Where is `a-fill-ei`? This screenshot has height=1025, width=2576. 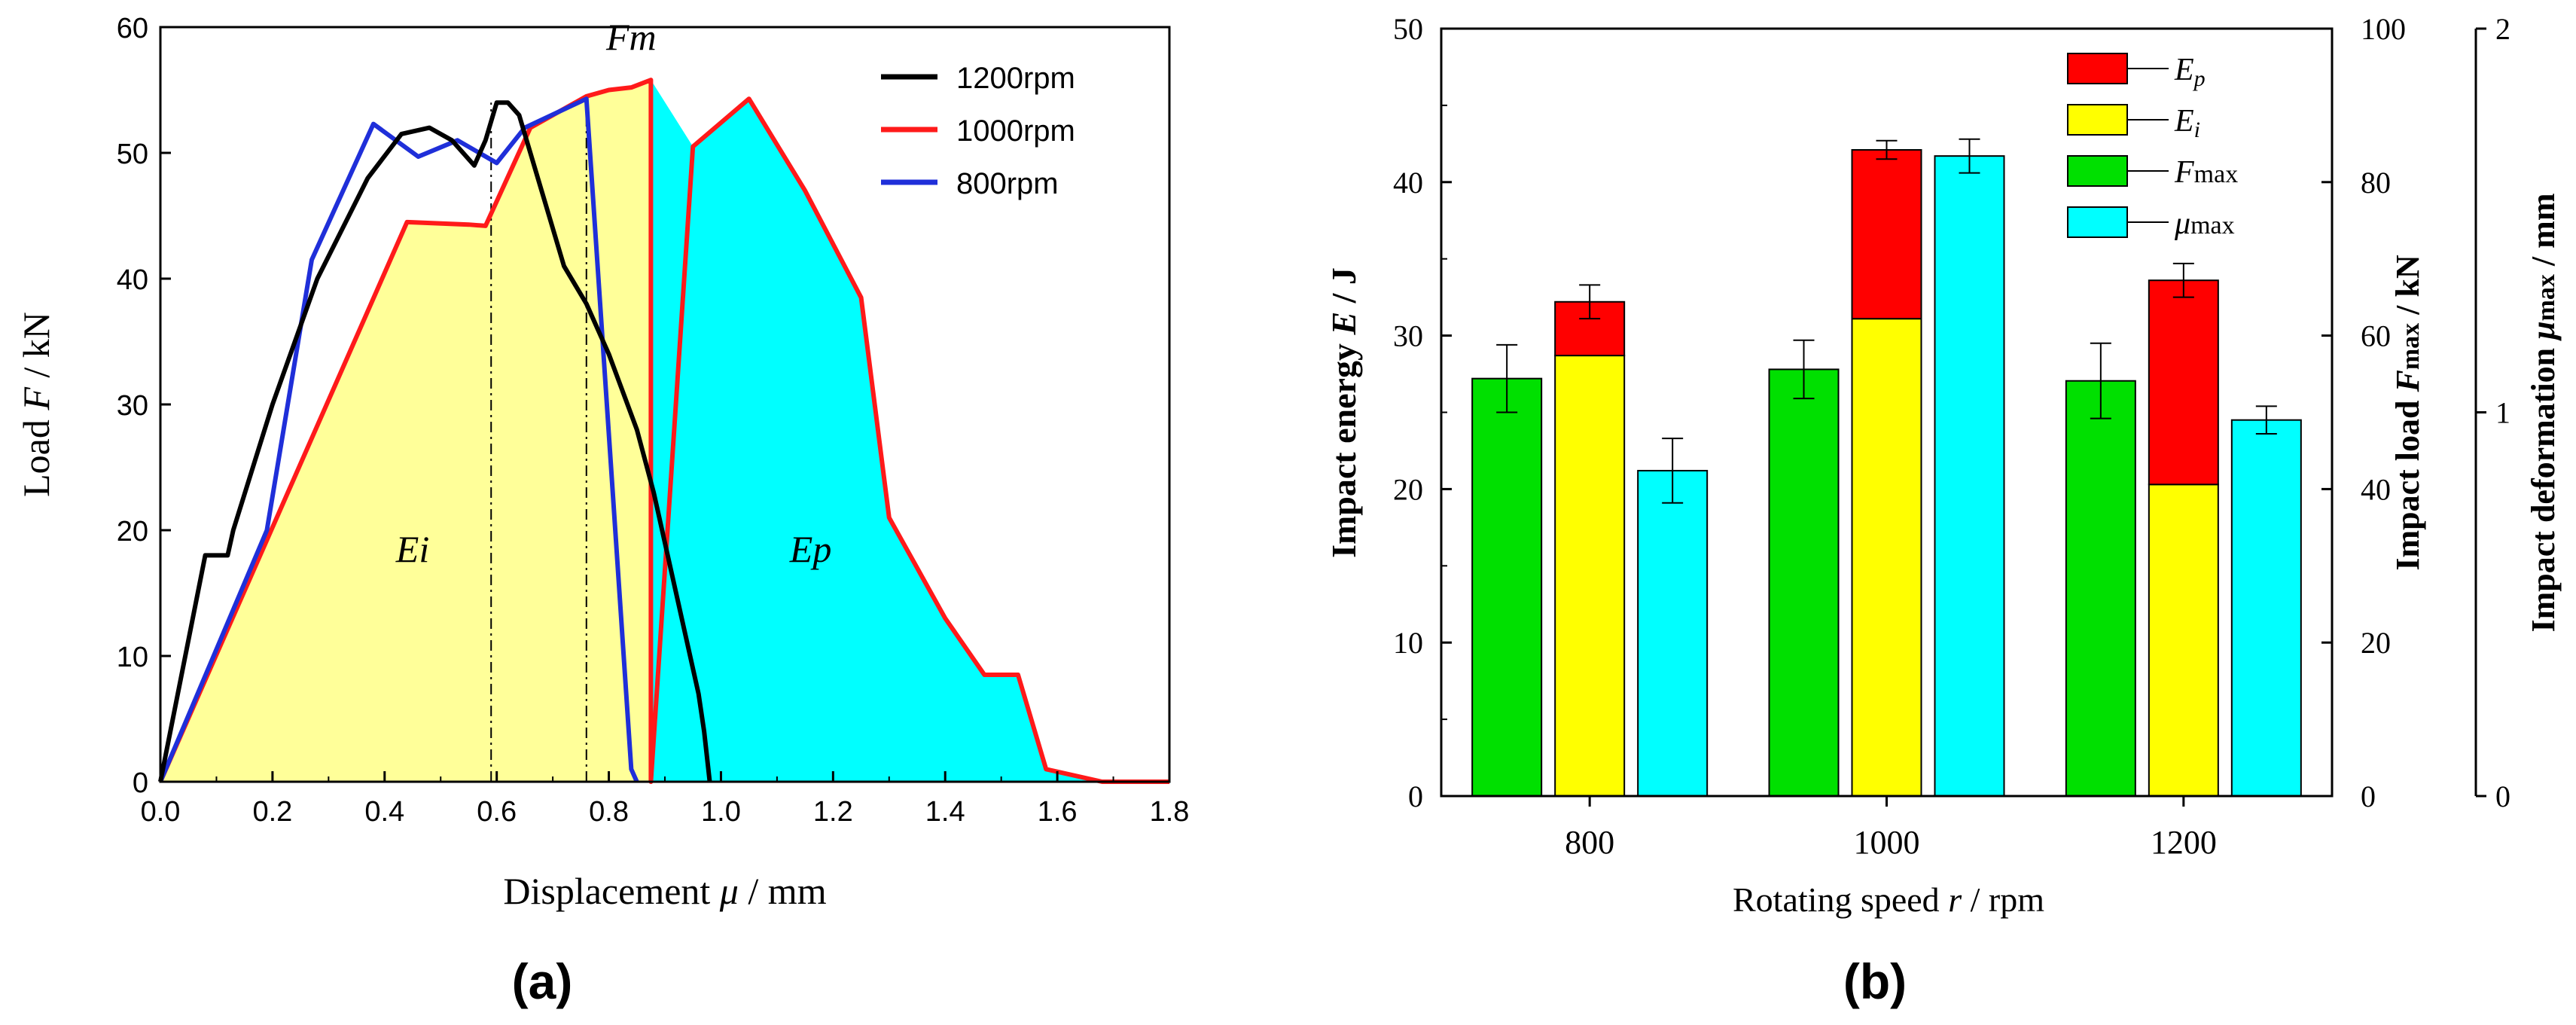
a-fill-ei is located at coordinates (405, 431).